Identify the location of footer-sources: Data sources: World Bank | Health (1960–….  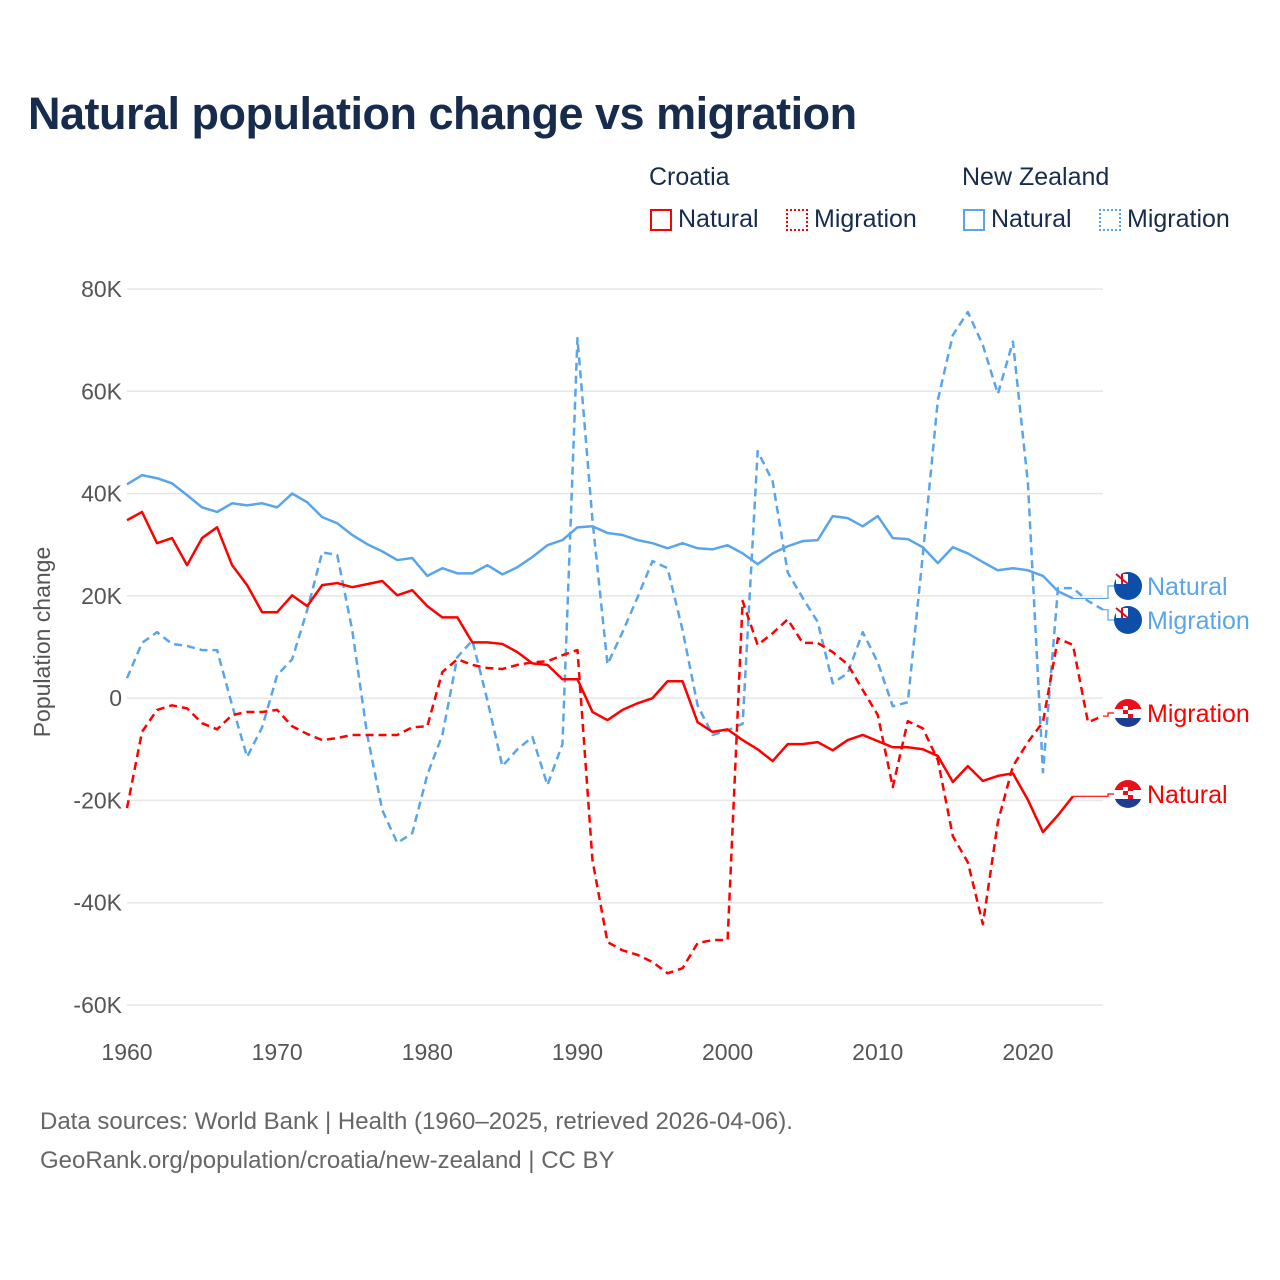
(416, 1121).